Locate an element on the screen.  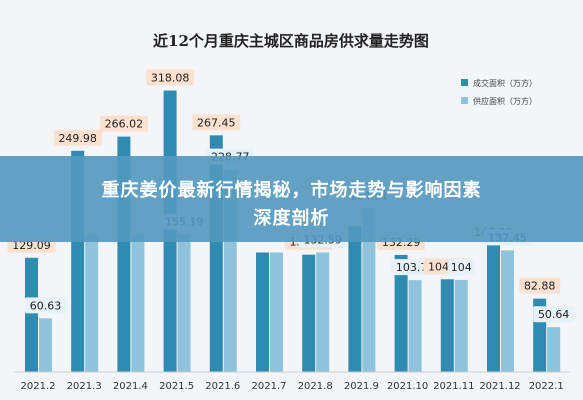
value-label: 82.88 is located at coordinates (540, 285).